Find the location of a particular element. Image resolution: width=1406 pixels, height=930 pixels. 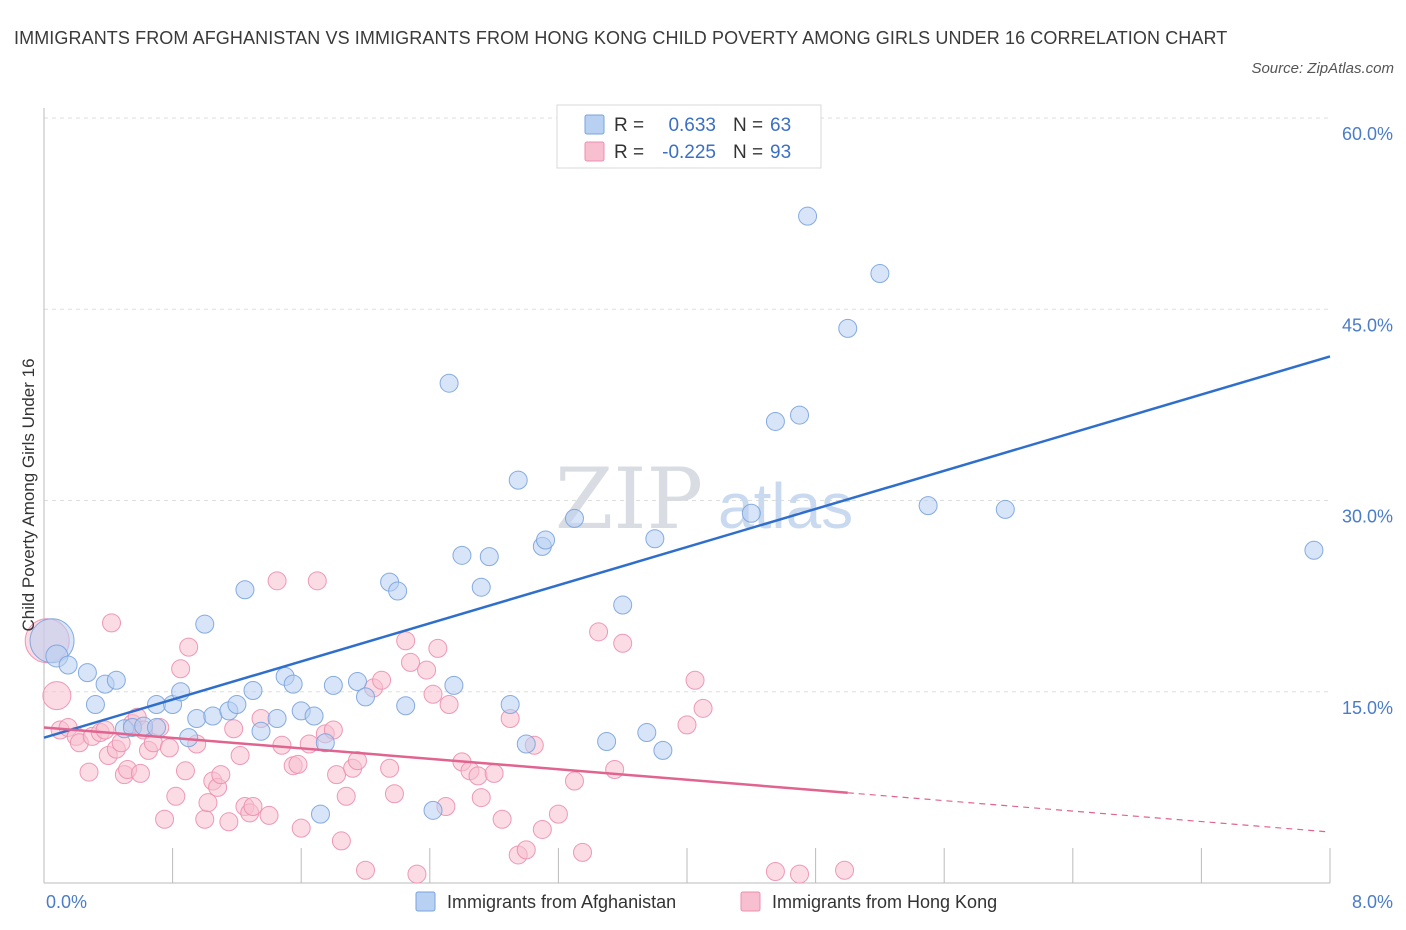

x-tick-label: 0.0% is located at coordinates (66, 902).